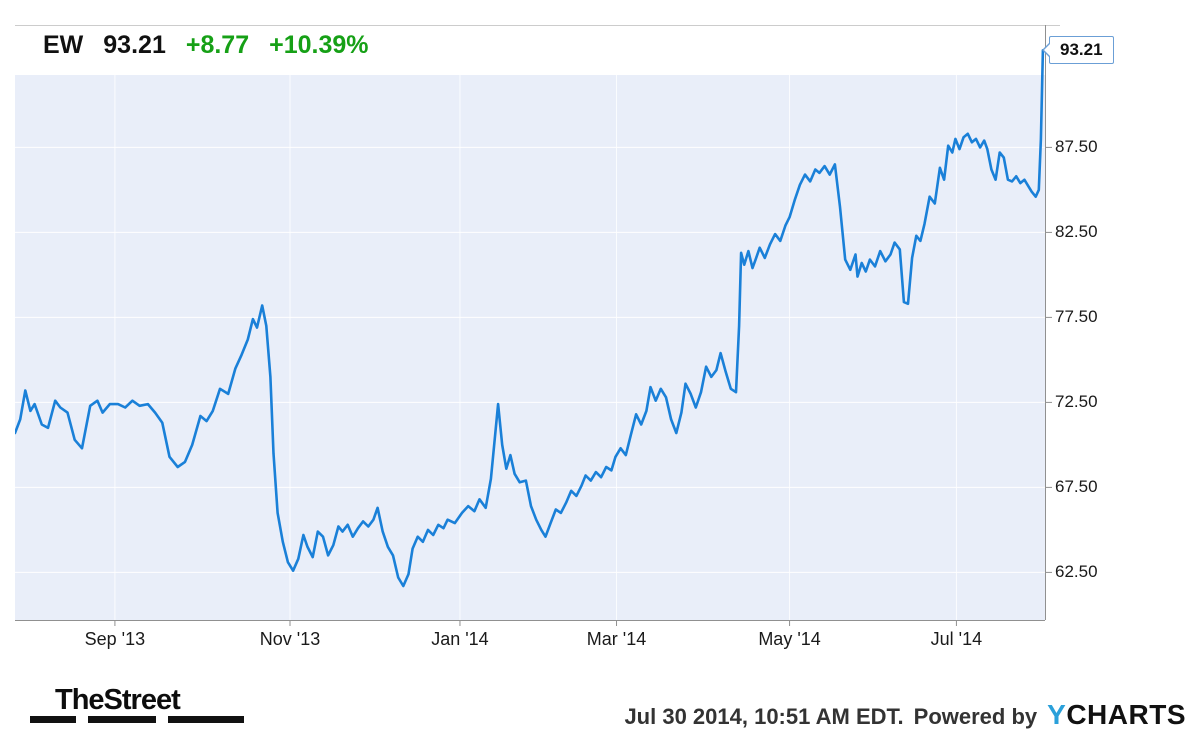  What do you see at coordinates (1126, 714) in the screenshot?
I see `ycharts-logo-rest: CHARTS` at bounding box center [1126, 714].